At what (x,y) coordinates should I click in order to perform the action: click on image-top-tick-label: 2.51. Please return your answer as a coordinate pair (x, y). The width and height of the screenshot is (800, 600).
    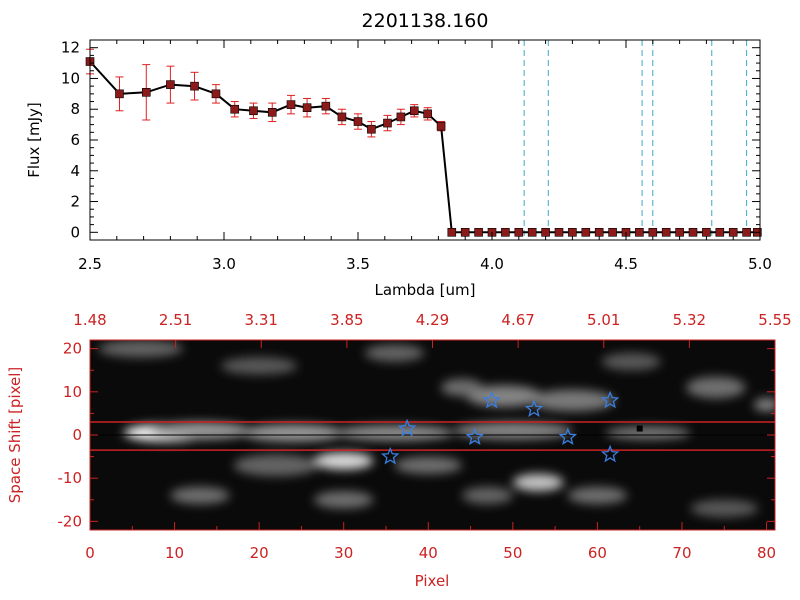
    Looking at the image, I should click on (175, 320).